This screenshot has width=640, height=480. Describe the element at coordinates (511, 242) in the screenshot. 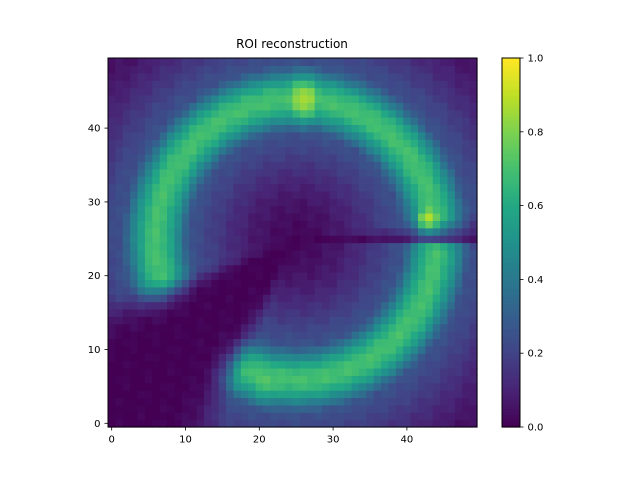

I see `colorbar-frame` at that location.